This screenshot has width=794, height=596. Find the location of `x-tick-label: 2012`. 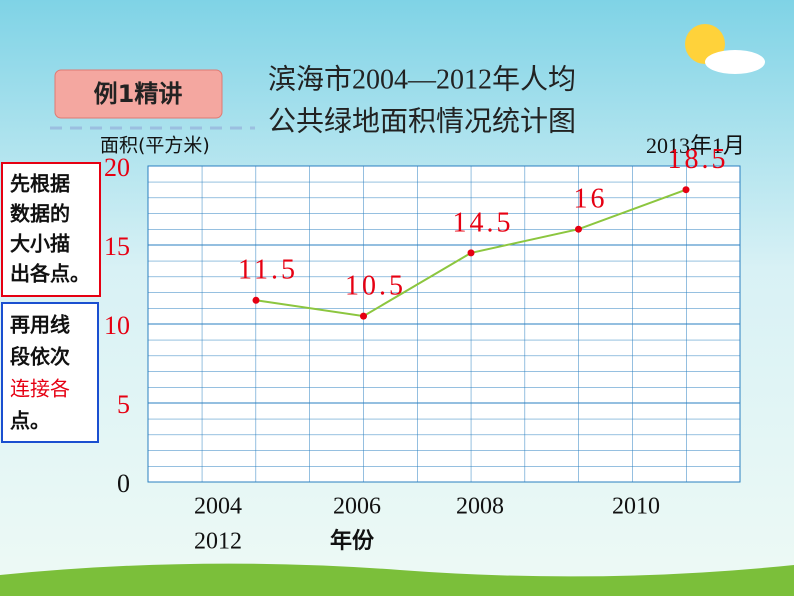

x-tick-label: 2012 is located at coordinates (218, 542).